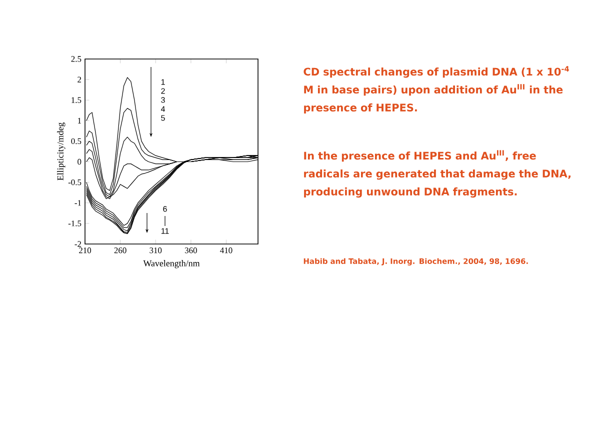  What do you see at coordinates (61, 151) in the screenshot?
I see `y-axis-title: Ellipticity/mdeg` at bounding box center [61, 151].